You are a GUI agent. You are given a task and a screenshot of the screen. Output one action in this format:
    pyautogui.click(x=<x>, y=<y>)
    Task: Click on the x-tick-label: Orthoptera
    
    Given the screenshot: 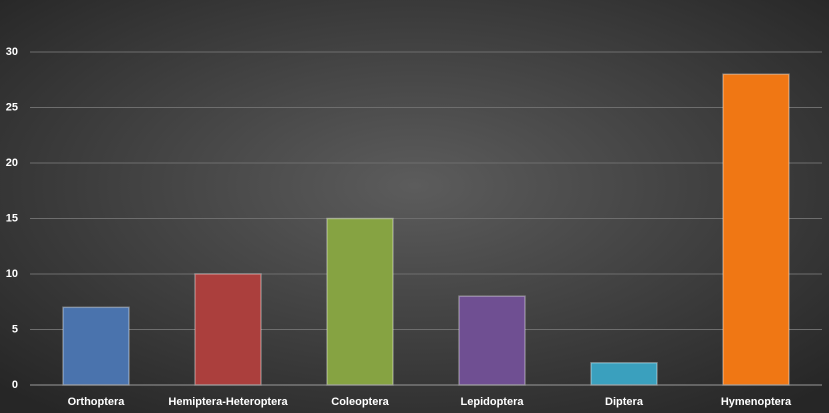 What is the action you would take?
    pyautogui.click(x=97, y=402)
    